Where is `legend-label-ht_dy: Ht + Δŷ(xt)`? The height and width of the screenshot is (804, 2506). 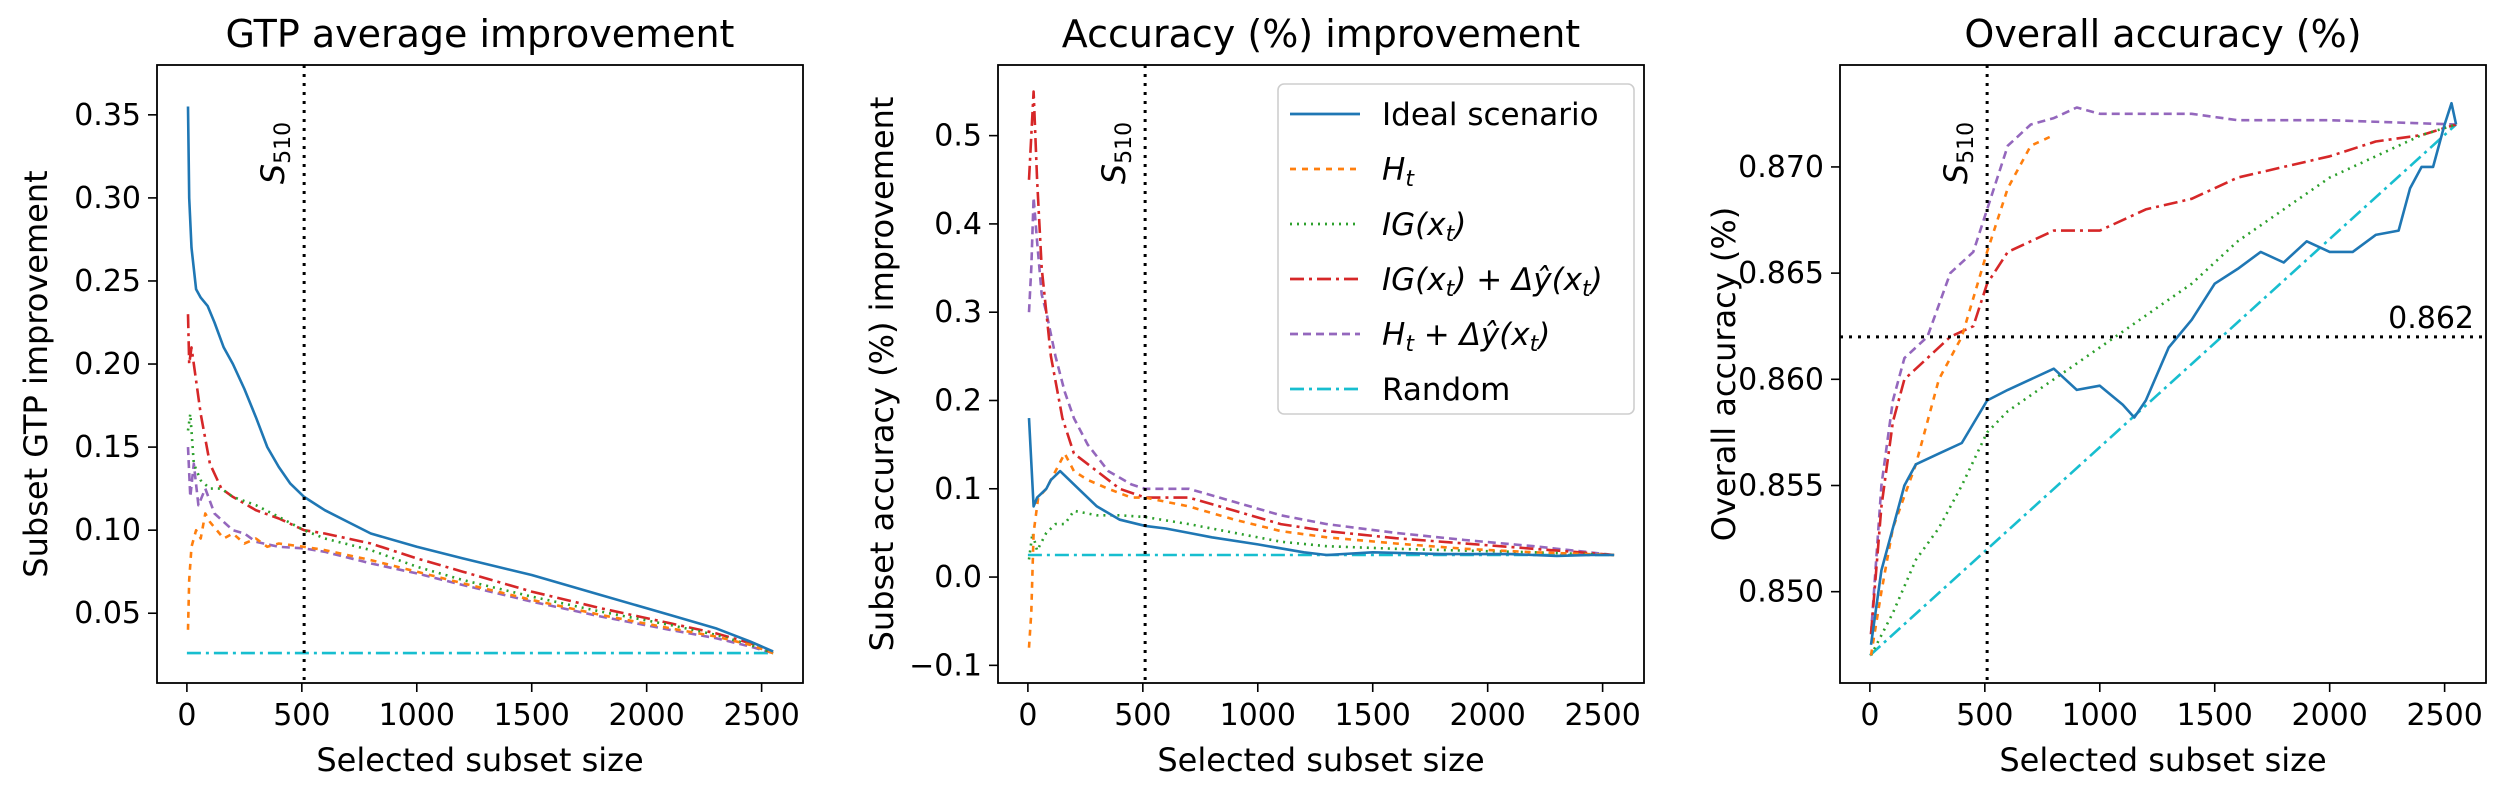 legend-label-ht_dy: Ht + Δŷ(xt) is located at coordinates (1466, 337).